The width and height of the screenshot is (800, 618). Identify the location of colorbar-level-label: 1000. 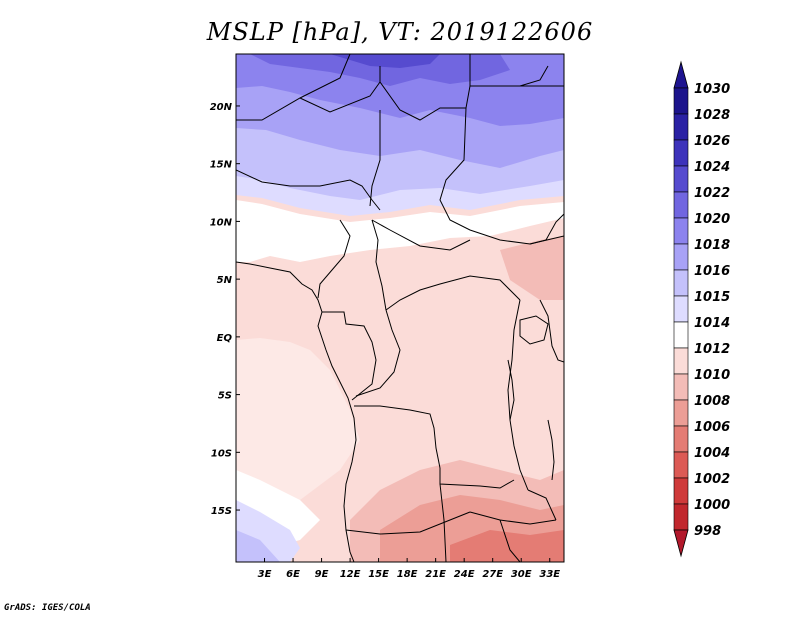
(712, 505).